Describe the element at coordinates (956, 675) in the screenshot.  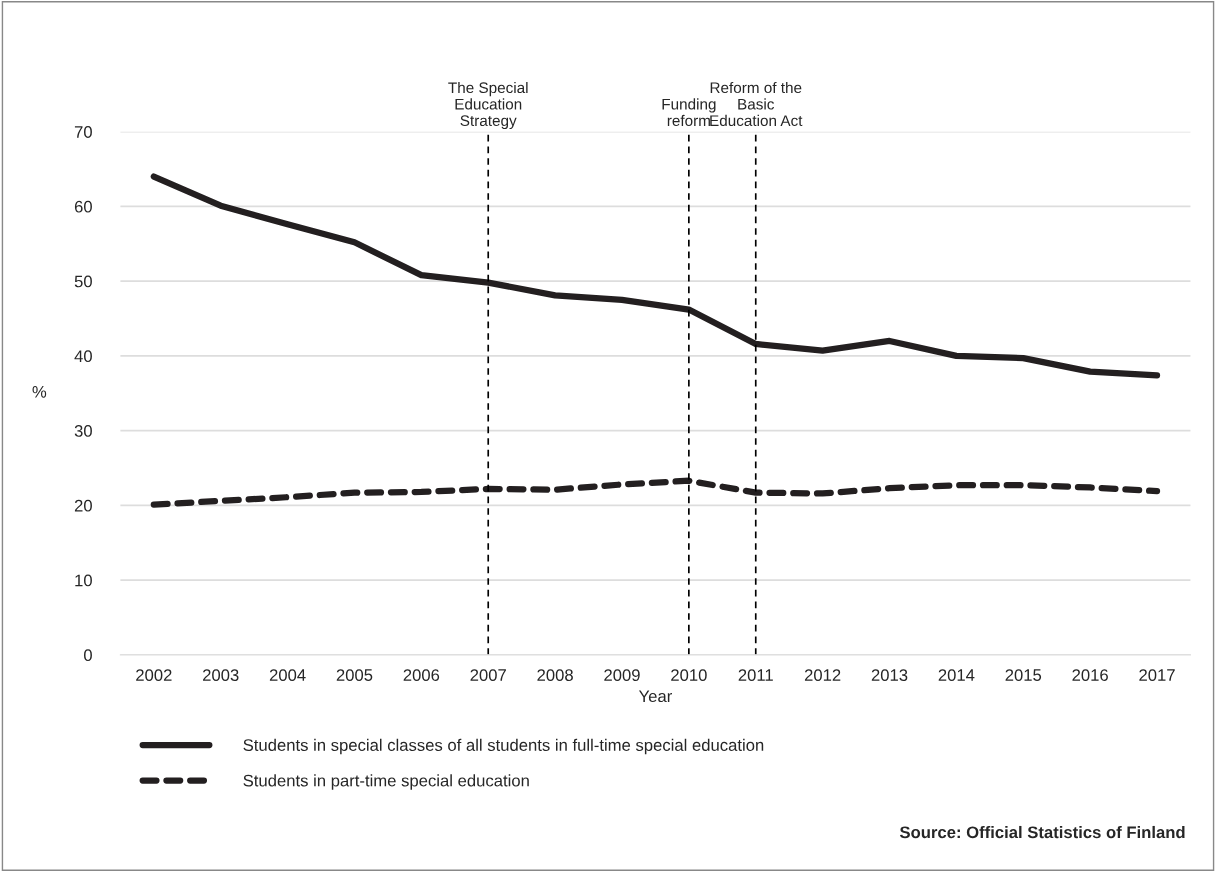
I see `x-tick-label: 2014` at that location.